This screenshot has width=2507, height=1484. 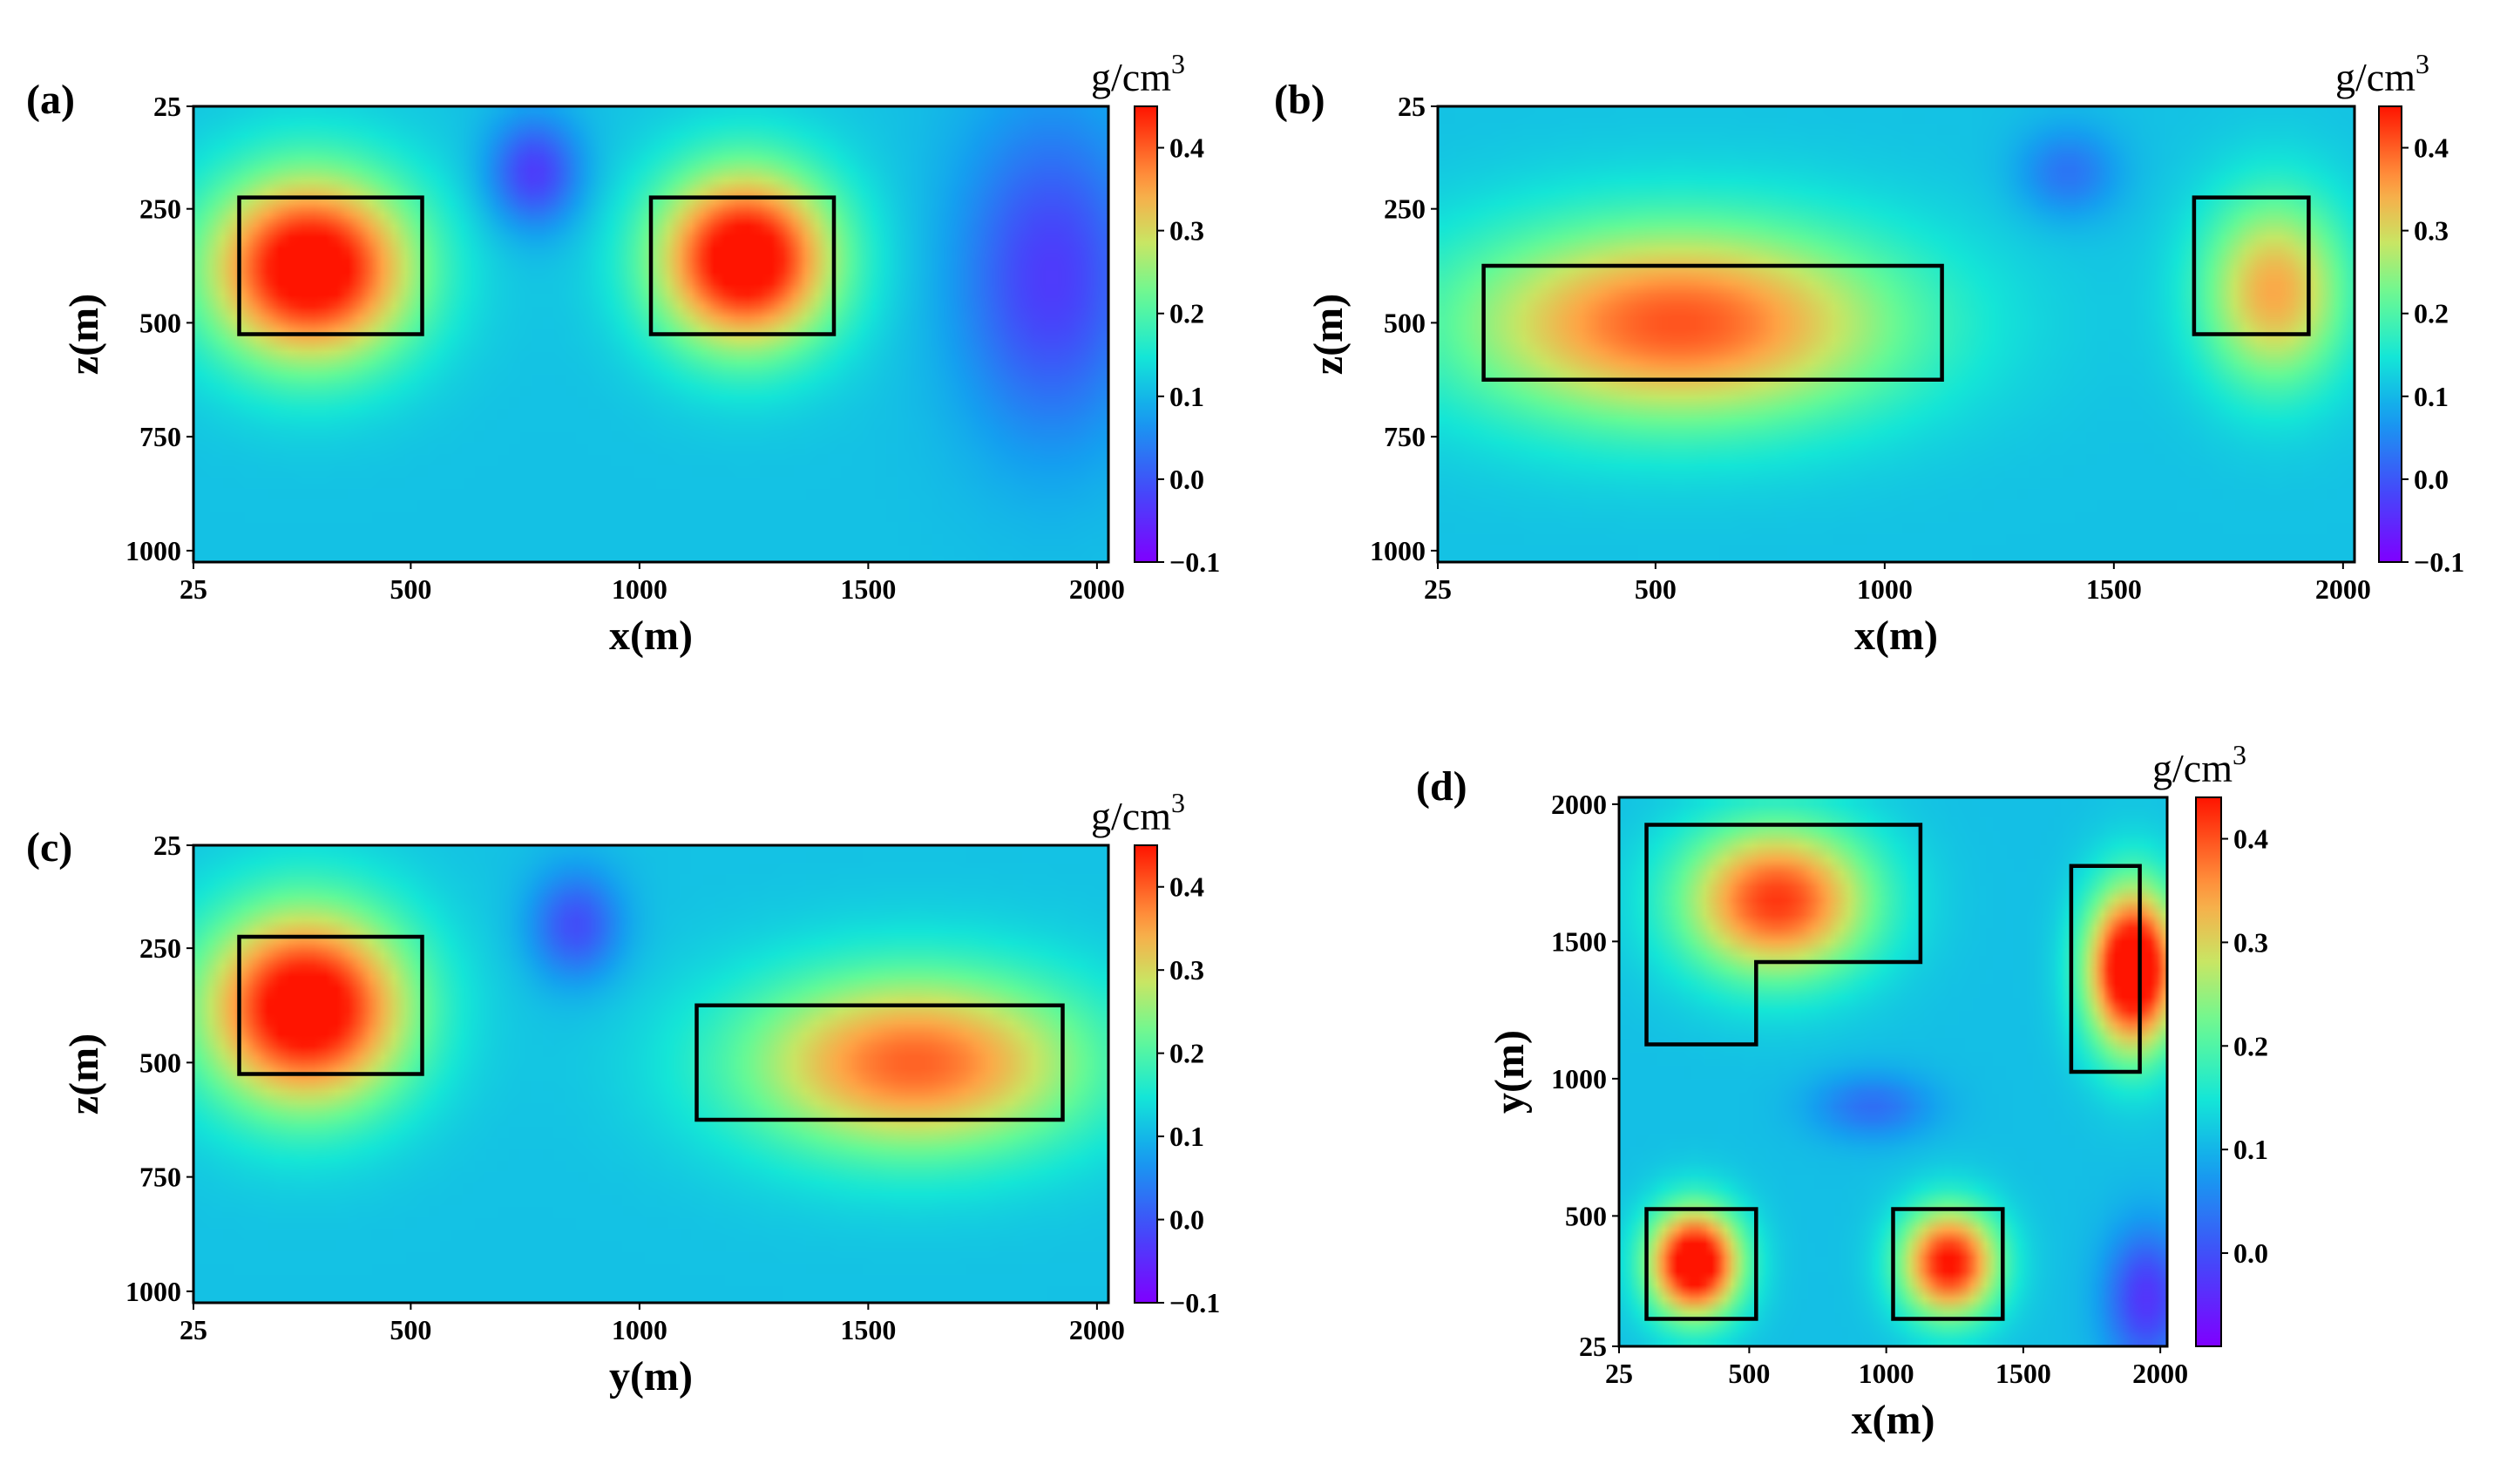 What do you see at coordinates (1579, 804) in the screenshot?
I see `y-tick-label: 2000` at bounding box center [1579, 804].